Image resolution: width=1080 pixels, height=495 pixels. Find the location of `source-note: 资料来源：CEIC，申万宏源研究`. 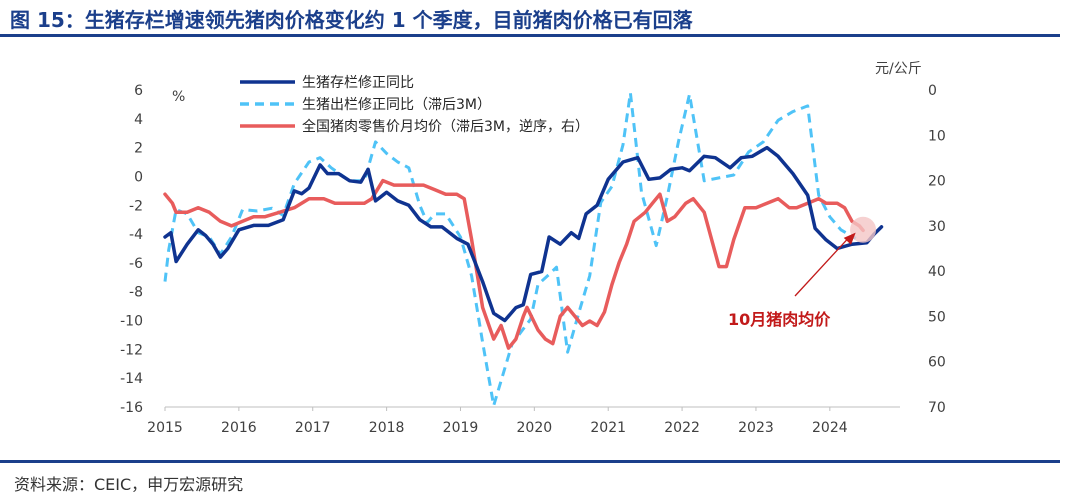

source-note: 资料来源：CEIC，申万宏源研究 is located at coordinates (129, 484).